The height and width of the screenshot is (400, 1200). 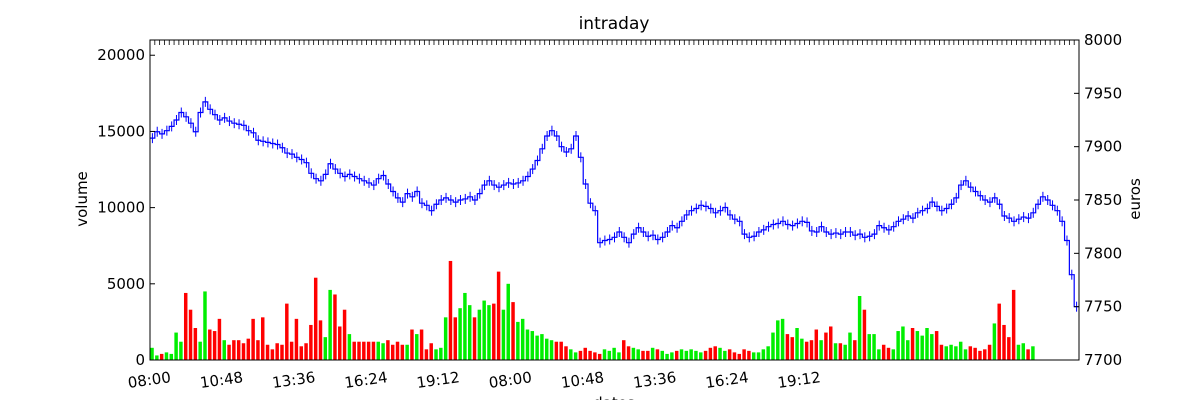 What do you see at coordinates (1103, 253) in the screenshot?
I see `y-tick-label-right: 7800` at bounding box center [1103, 253].